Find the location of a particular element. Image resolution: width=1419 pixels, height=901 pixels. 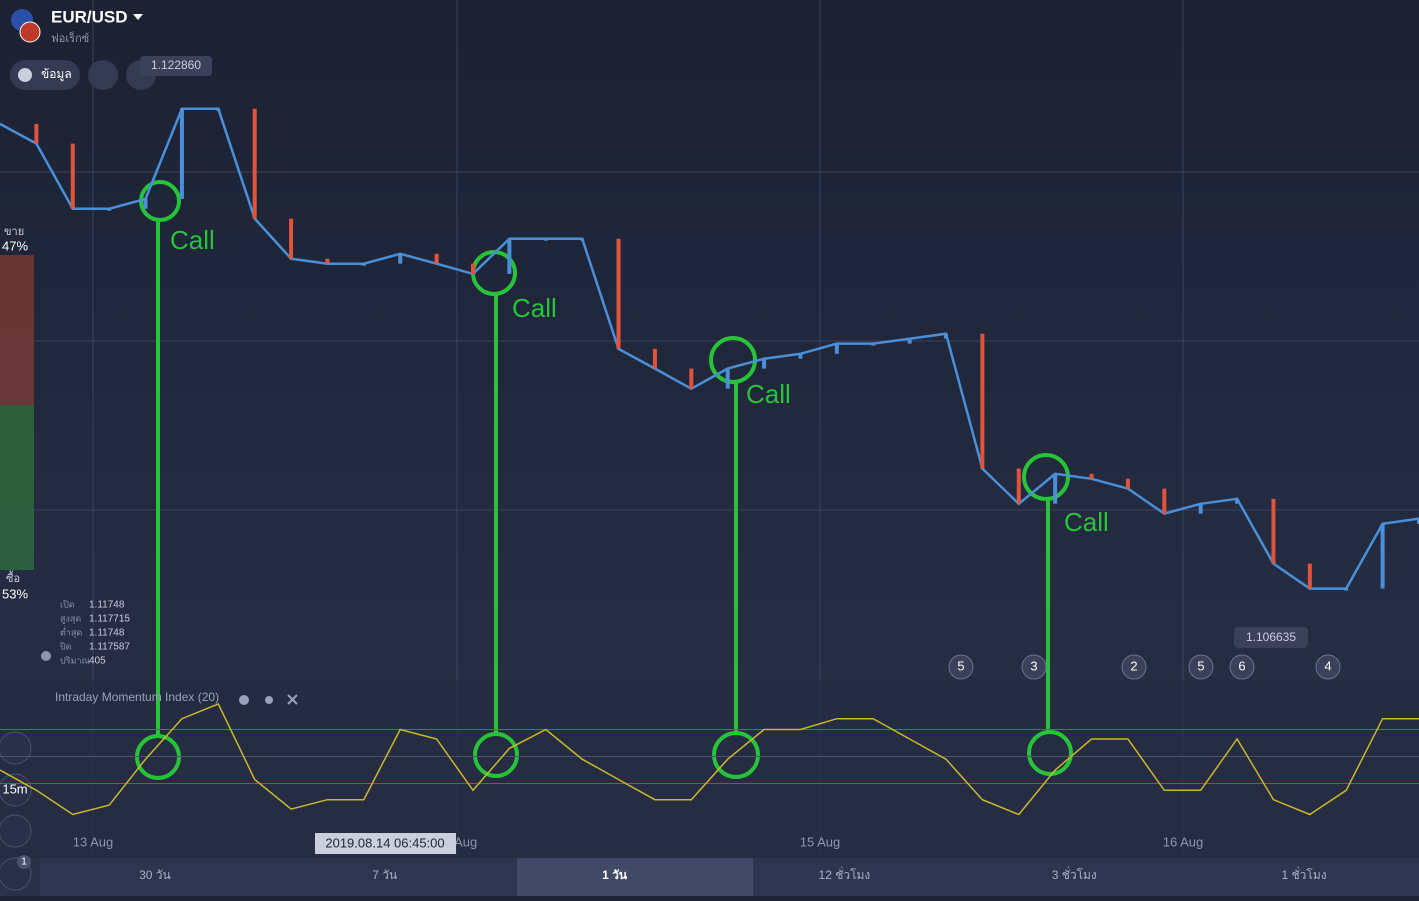

indicator-count-badge is located at coordinates (24, 862).